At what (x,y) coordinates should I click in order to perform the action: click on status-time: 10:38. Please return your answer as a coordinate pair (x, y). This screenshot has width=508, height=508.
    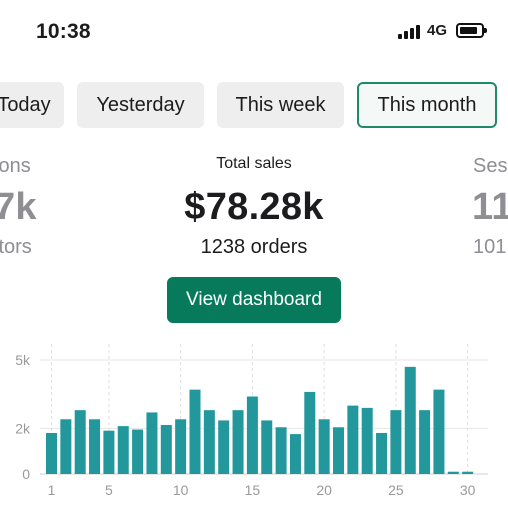
    Looking at the image, I should click on (63, 31).